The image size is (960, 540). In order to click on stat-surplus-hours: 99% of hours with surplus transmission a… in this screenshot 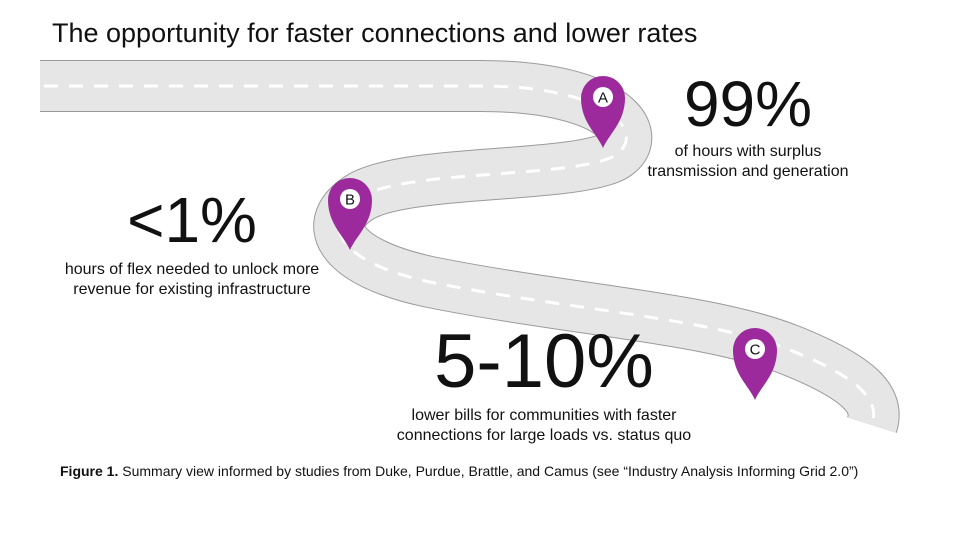, I will do `click(748, 127)`.